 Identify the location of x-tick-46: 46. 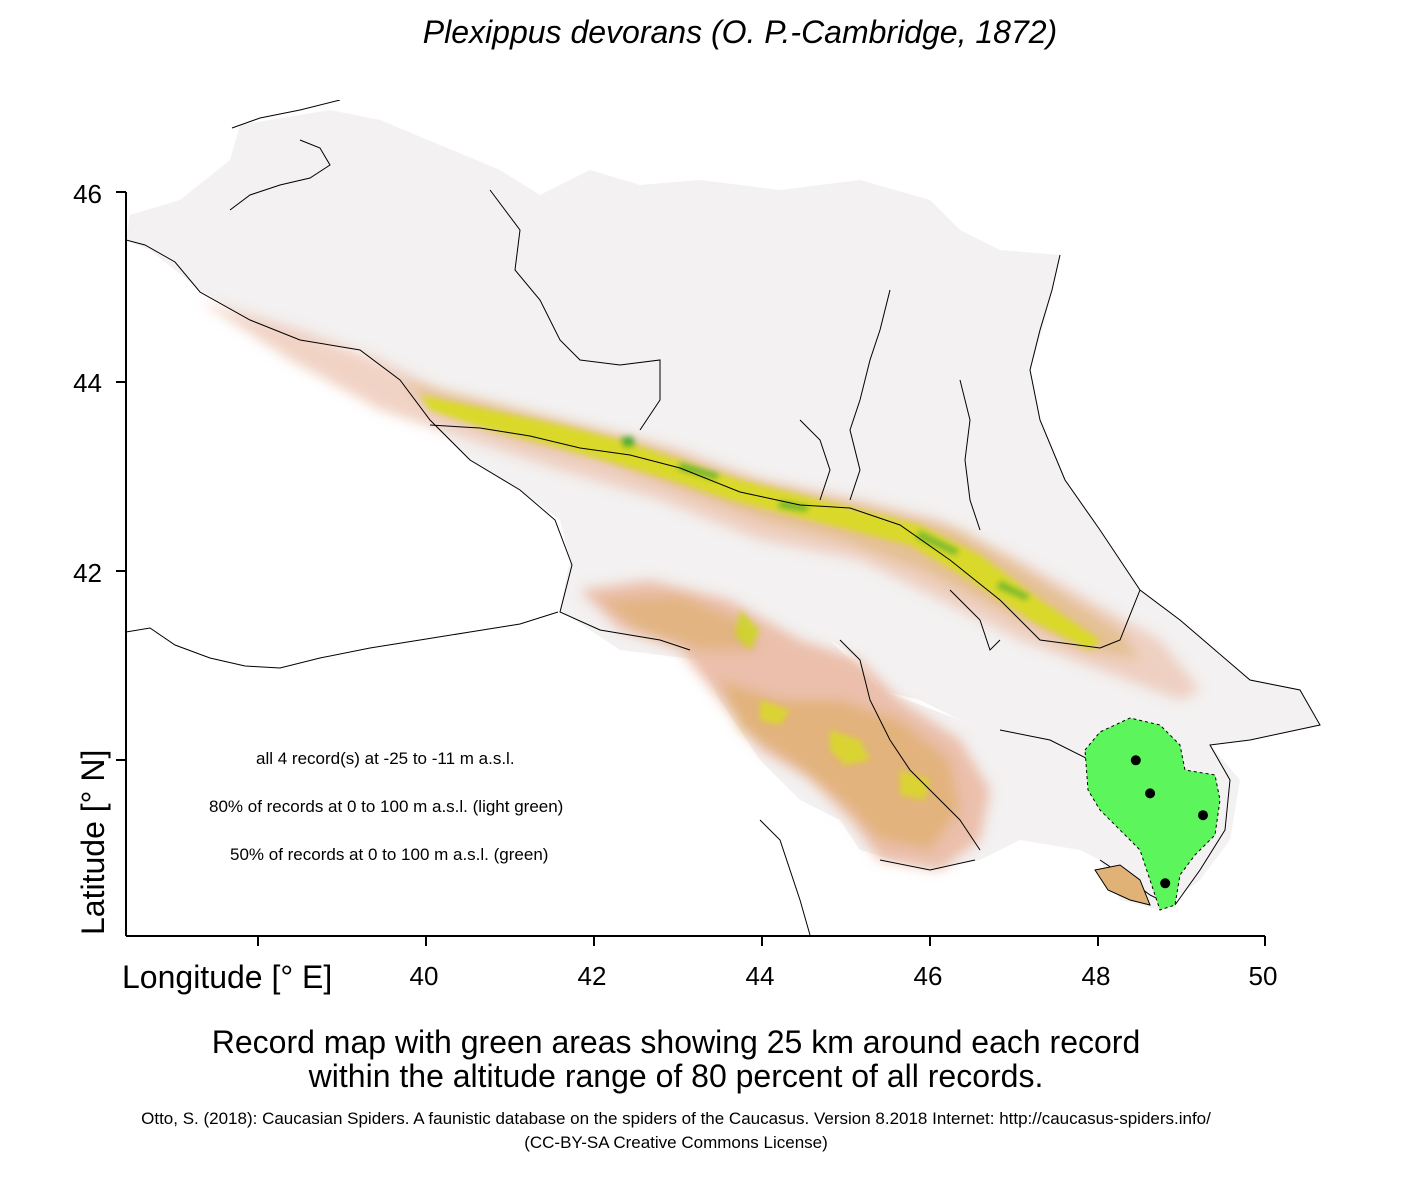
(928, 976).